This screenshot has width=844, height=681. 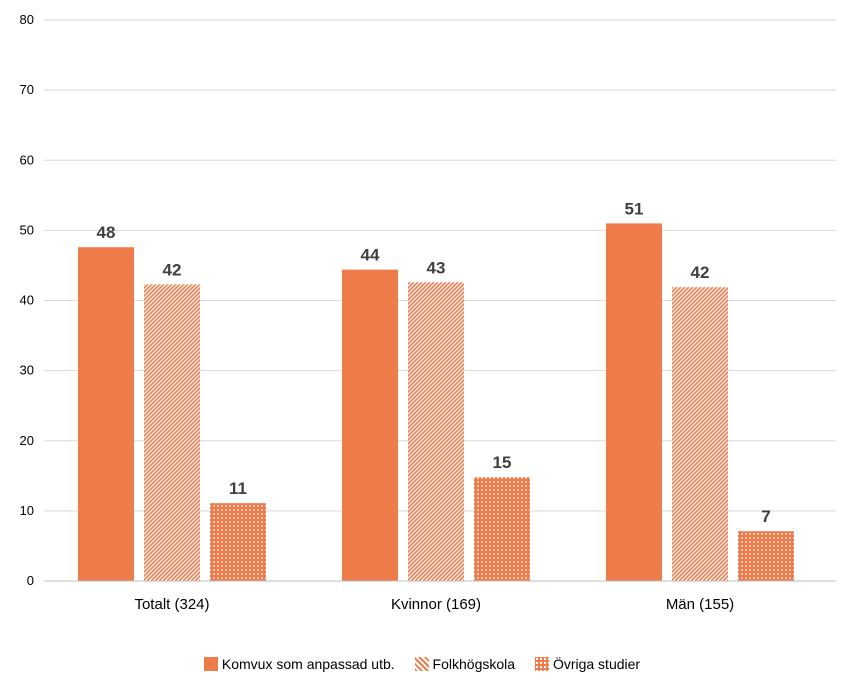 I want to click on y-tick-label: 50, so click(x=27, y=229).